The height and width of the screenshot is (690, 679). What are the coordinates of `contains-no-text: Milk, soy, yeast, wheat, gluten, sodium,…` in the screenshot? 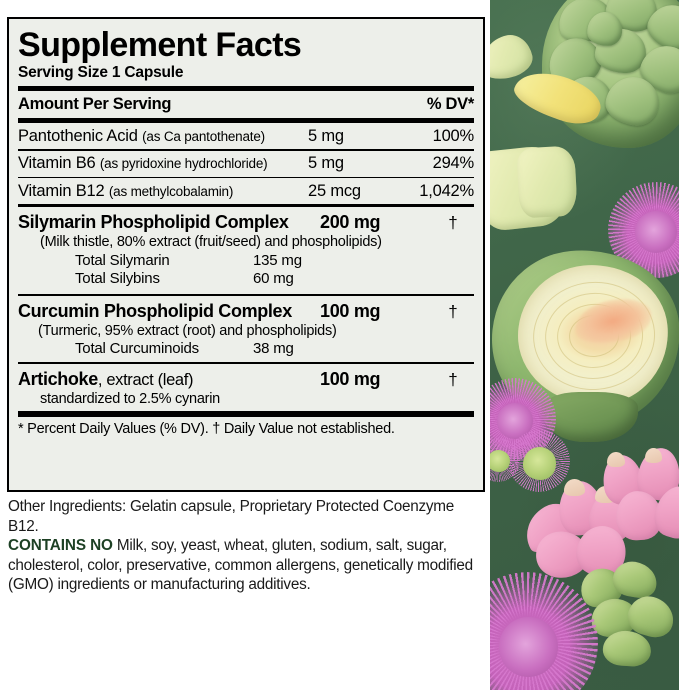 It's located at (240, 565).